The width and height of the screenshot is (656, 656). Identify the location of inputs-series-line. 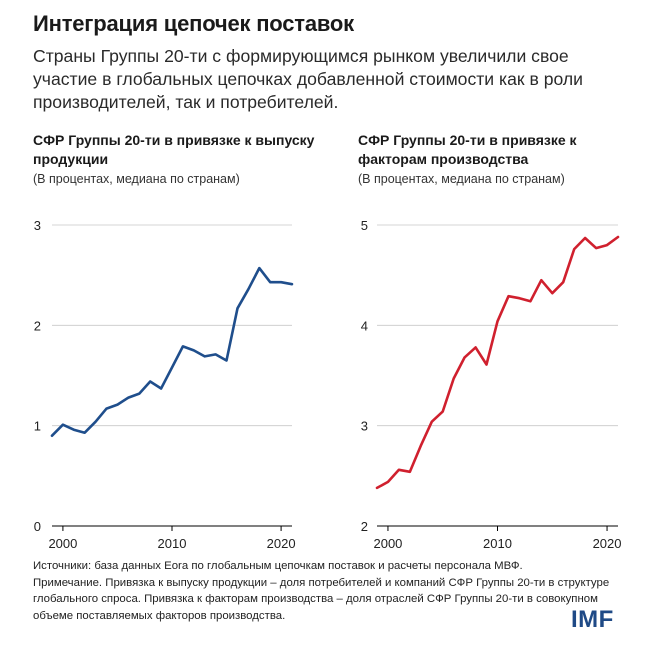
(497, 362).